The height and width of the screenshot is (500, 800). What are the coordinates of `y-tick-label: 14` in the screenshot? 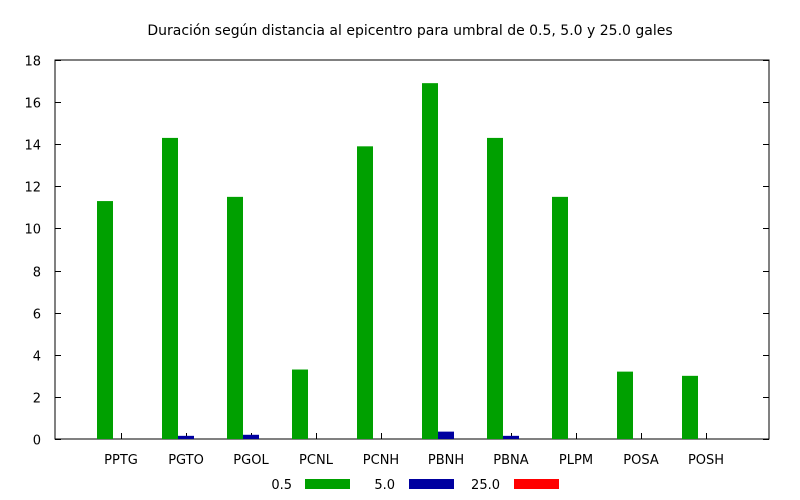 It's located at (32, 146).